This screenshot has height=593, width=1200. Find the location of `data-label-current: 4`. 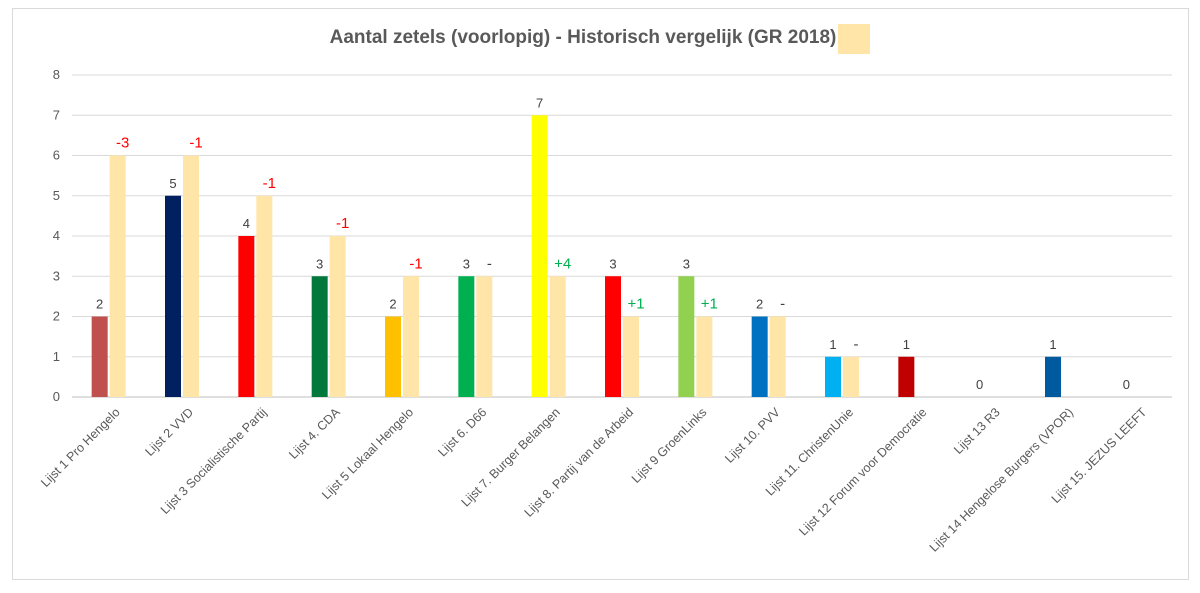

data-label-current: 4 is located at coordinates (246, 223).